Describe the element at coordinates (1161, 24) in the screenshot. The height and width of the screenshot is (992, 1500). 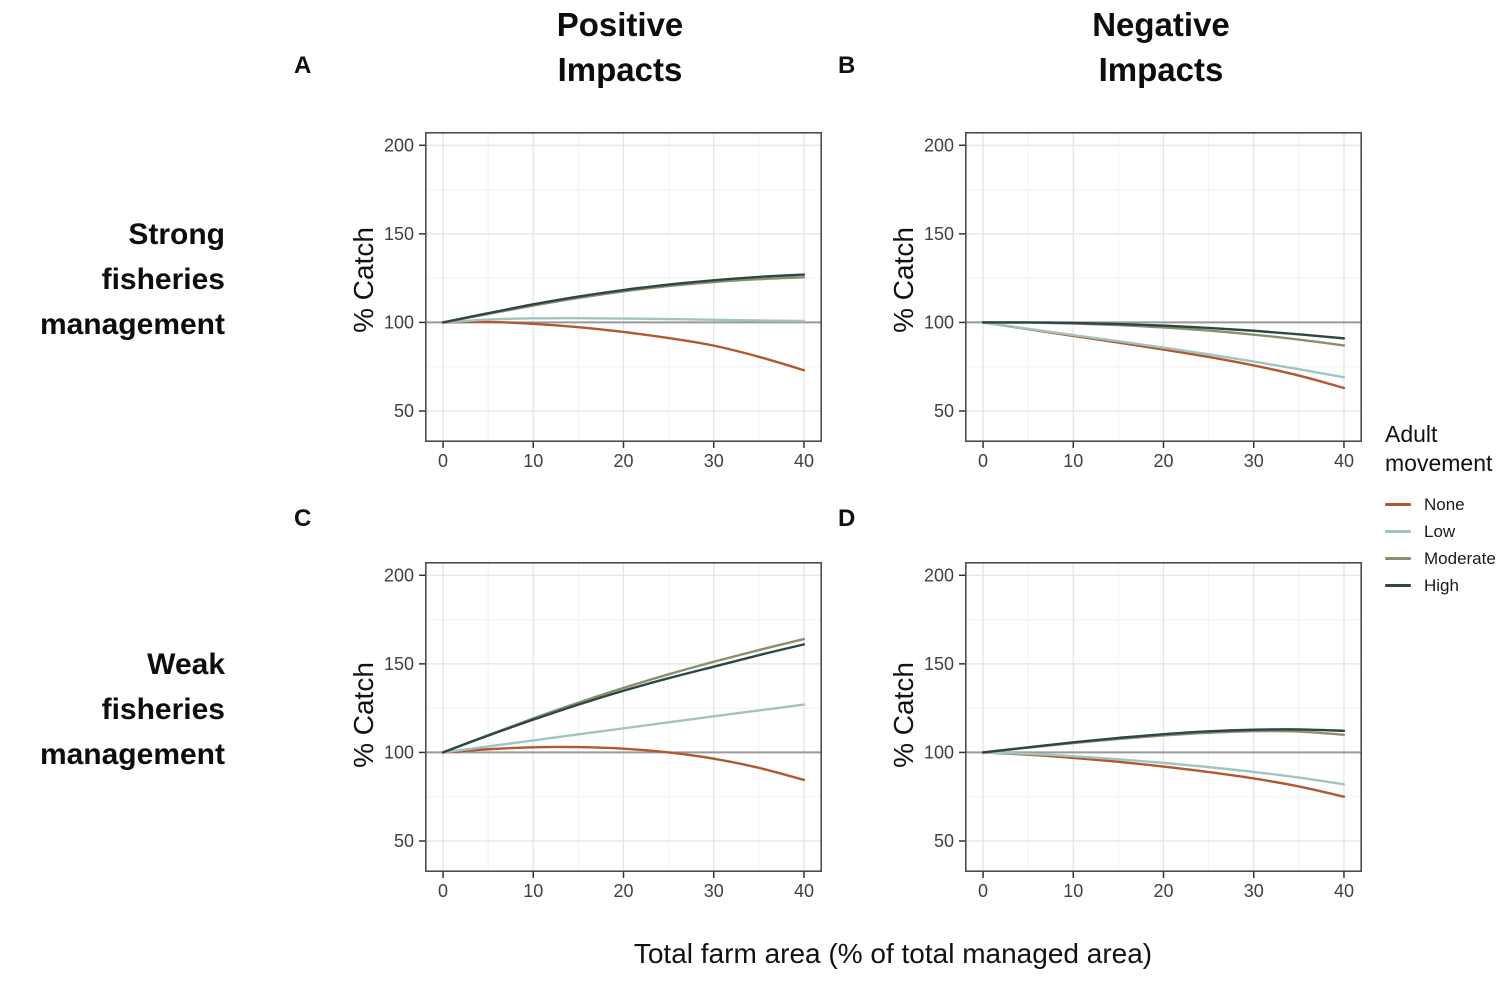
I see `column-header-negative-line1: Negative` at that location.